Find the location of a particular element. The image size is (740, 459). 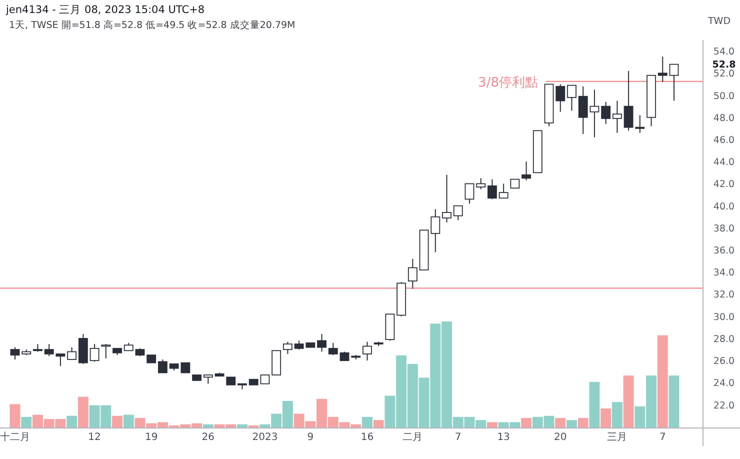

x-tick-label: 26 is located at coordinates (208, 437).